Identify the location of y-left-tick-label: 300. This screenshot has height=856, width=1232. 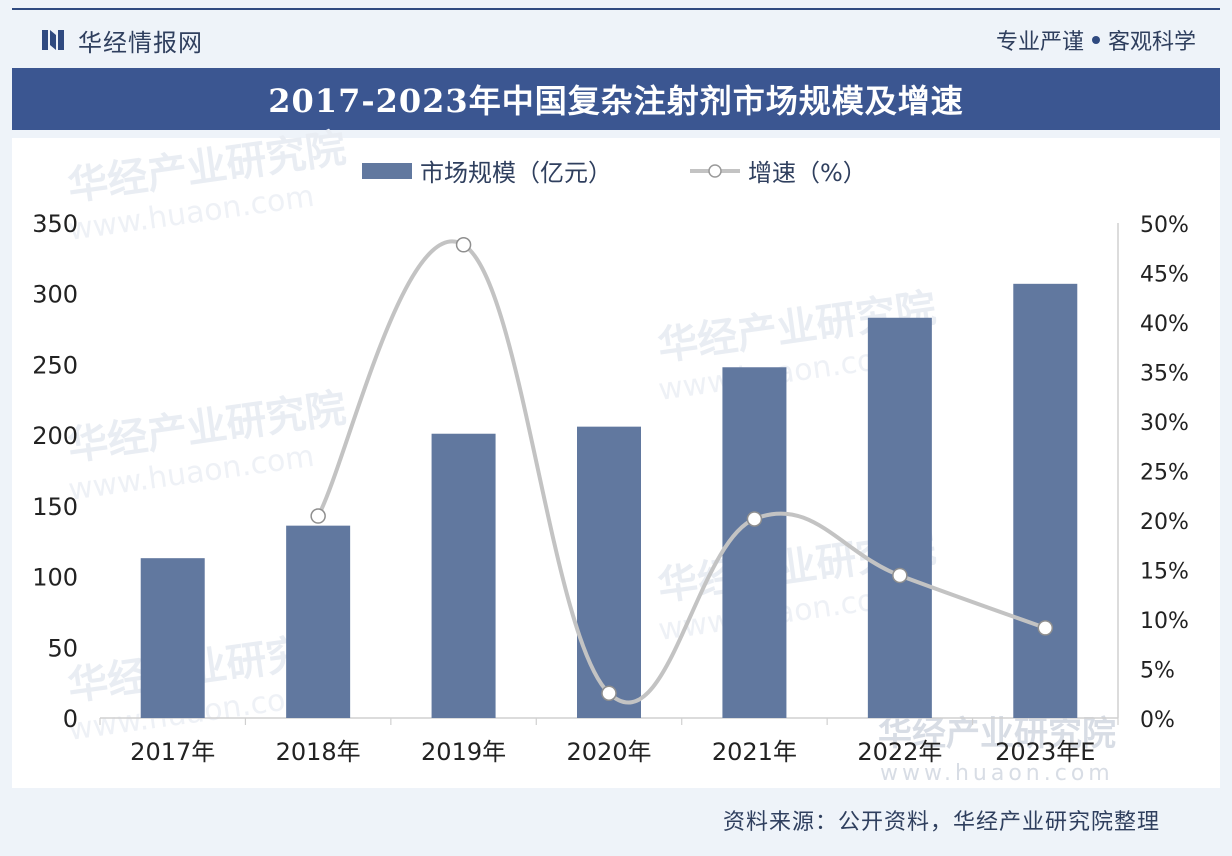
(55, 295).